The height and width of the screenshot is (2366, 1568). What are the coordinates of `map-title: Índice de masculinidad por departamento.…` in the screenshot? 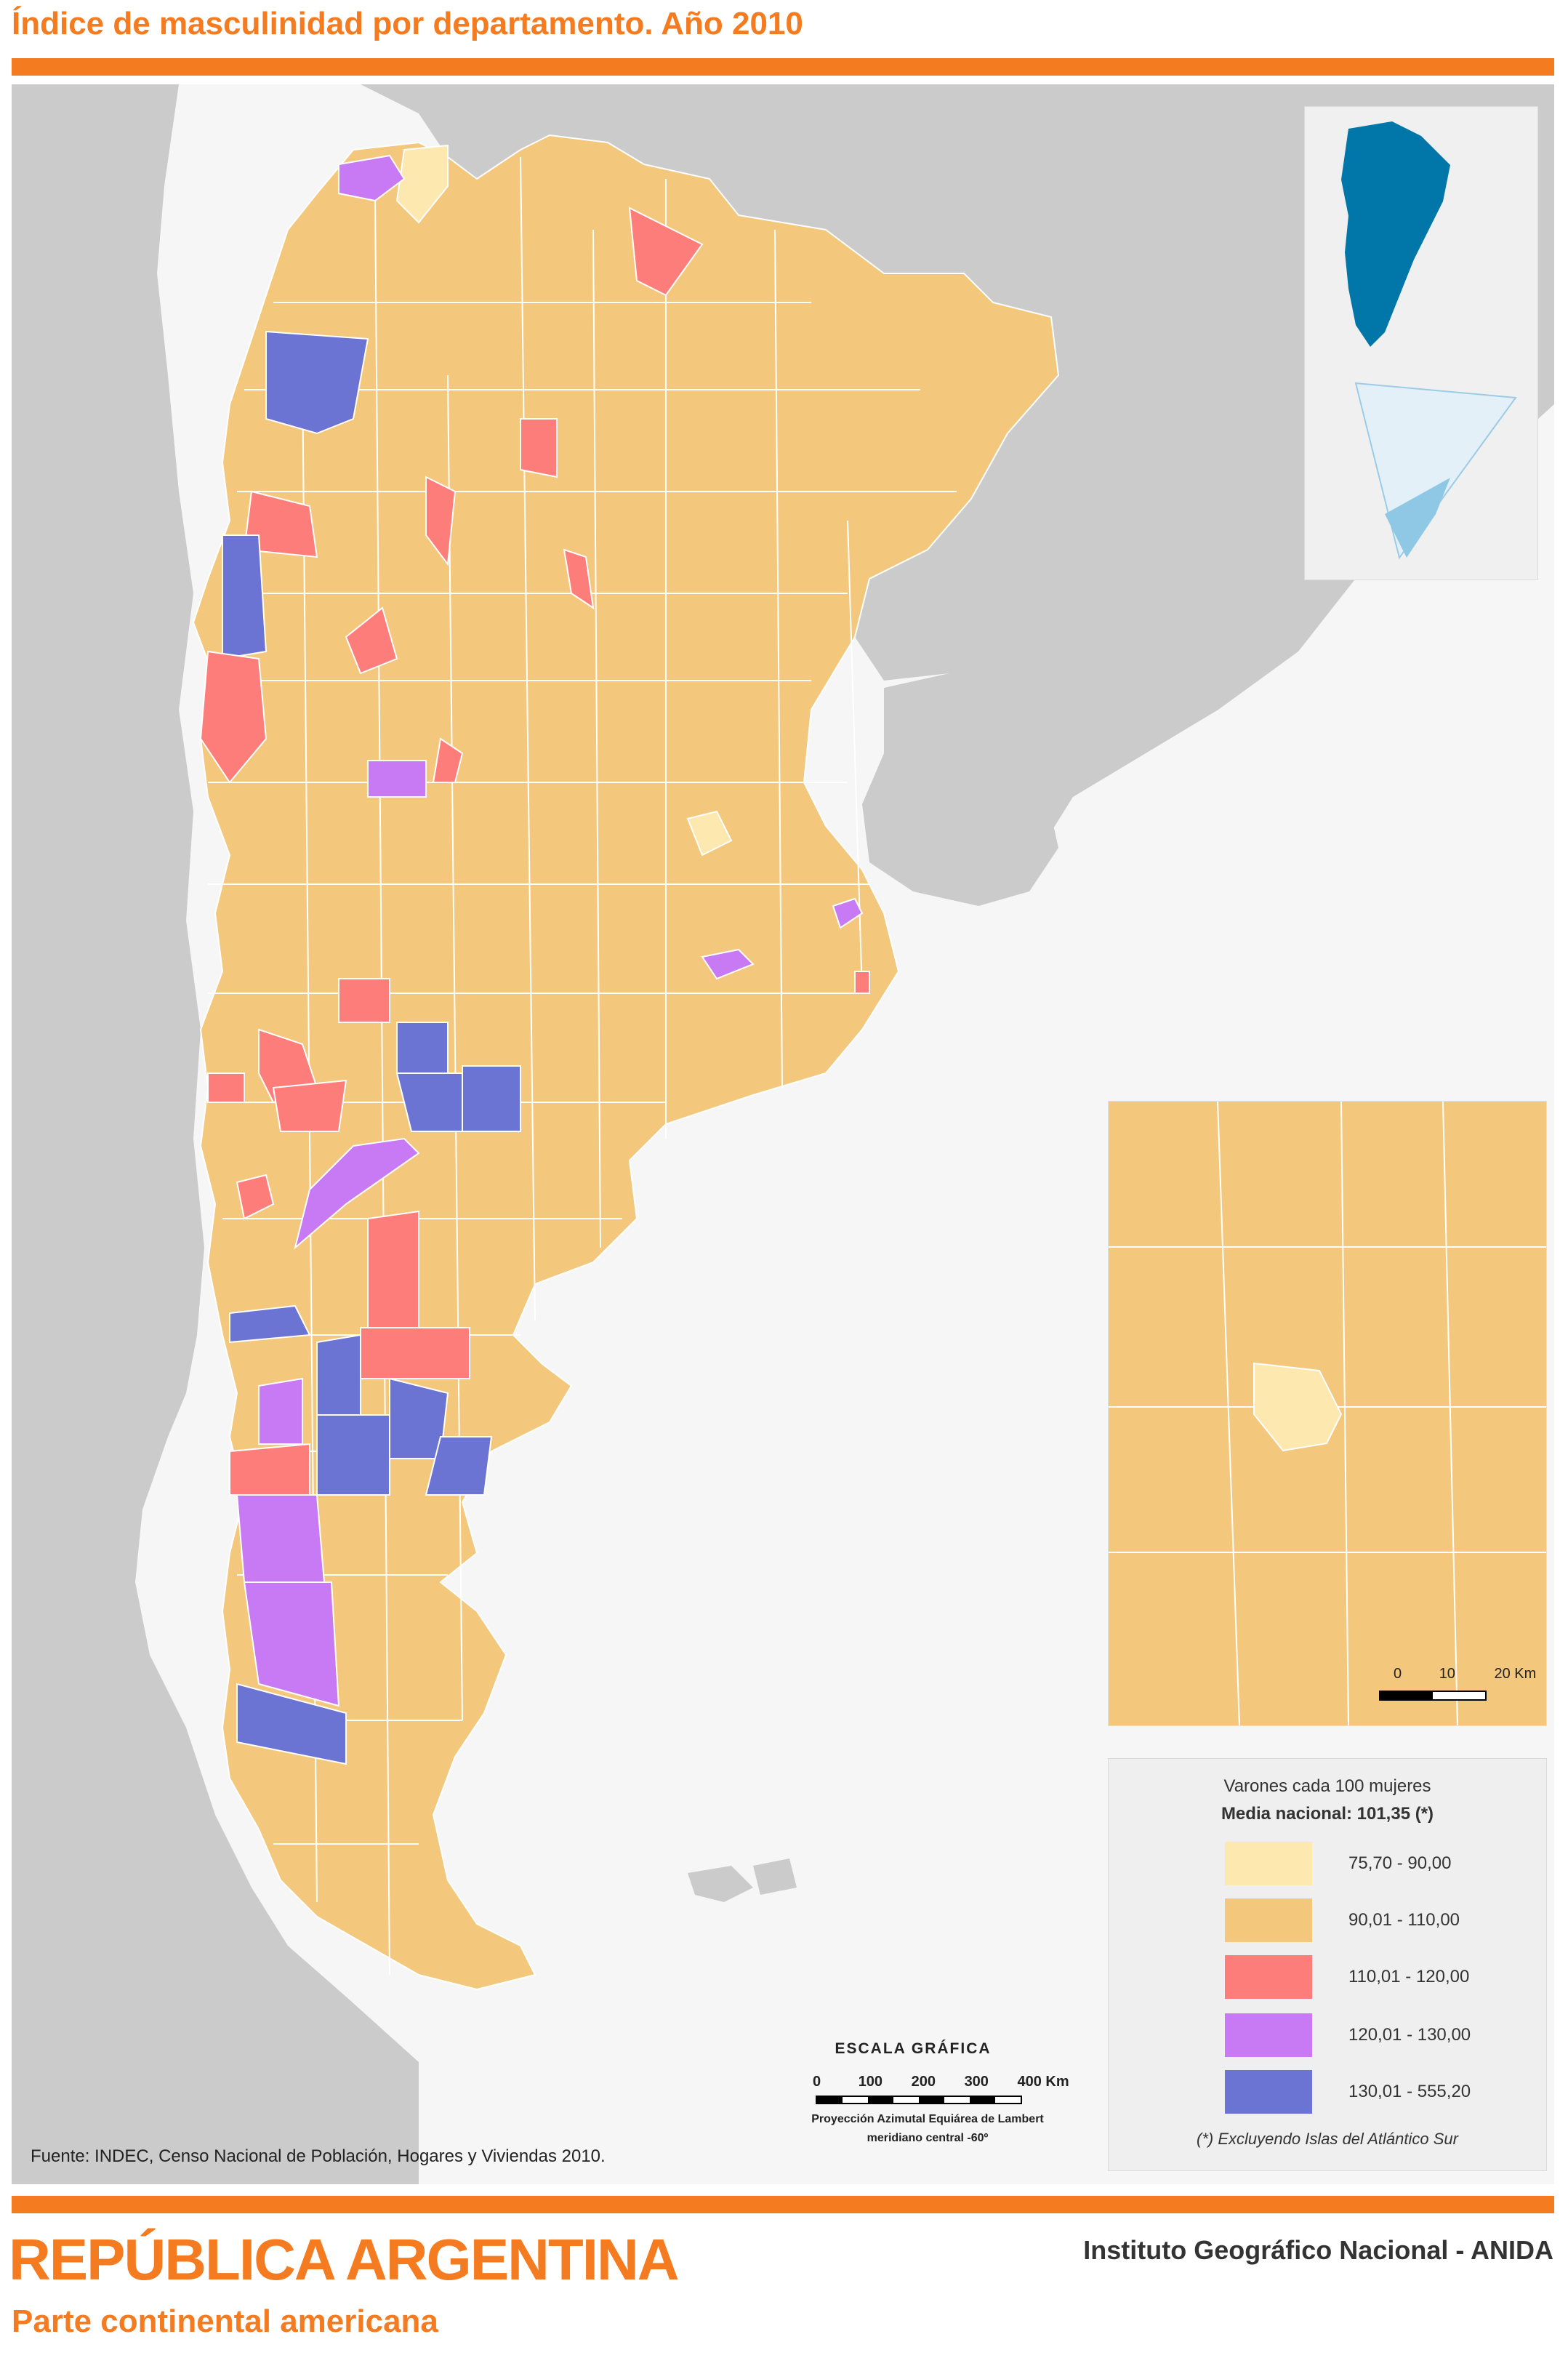 It's located at (407, 23).